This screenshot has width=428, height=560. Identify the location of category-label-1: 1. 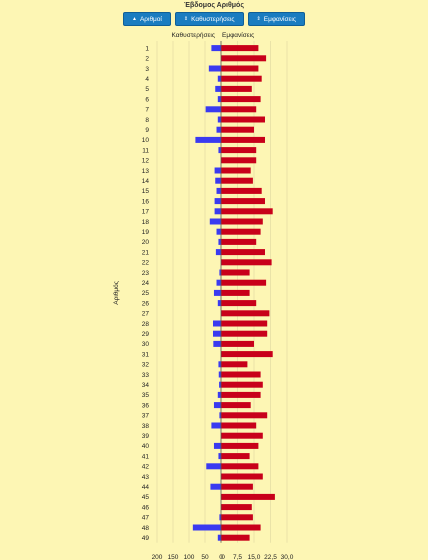
(147, 48).